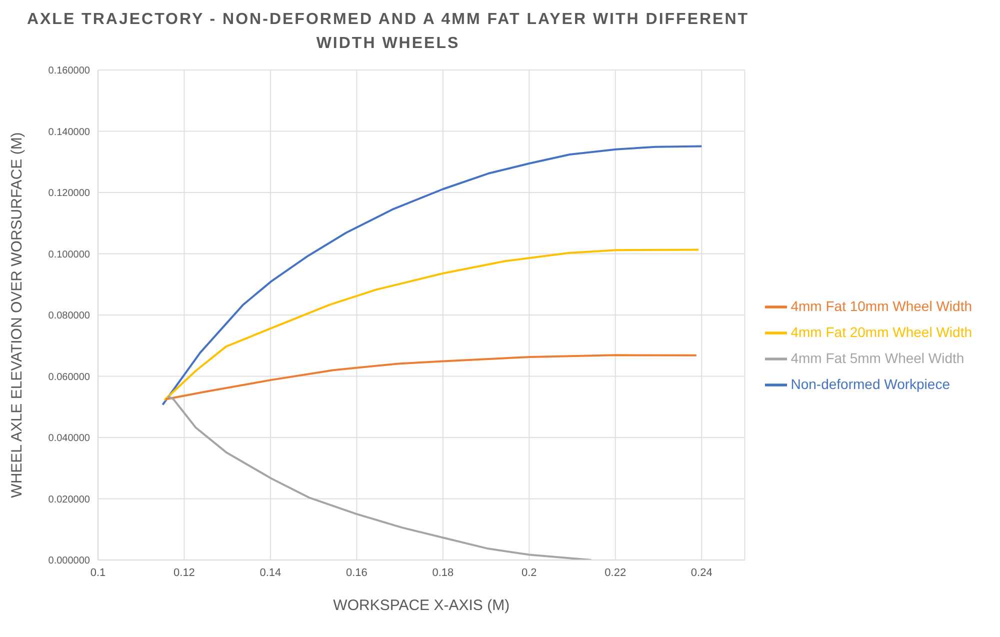 This screenshot has height=637, width=1000. I want to click on chart-title: AXLE TRAJECTORY - NON-DEFORMED AND A 4MM FAT LAYER WITH DIFFERENT WIDTH WHEELS, so click(388, 32).